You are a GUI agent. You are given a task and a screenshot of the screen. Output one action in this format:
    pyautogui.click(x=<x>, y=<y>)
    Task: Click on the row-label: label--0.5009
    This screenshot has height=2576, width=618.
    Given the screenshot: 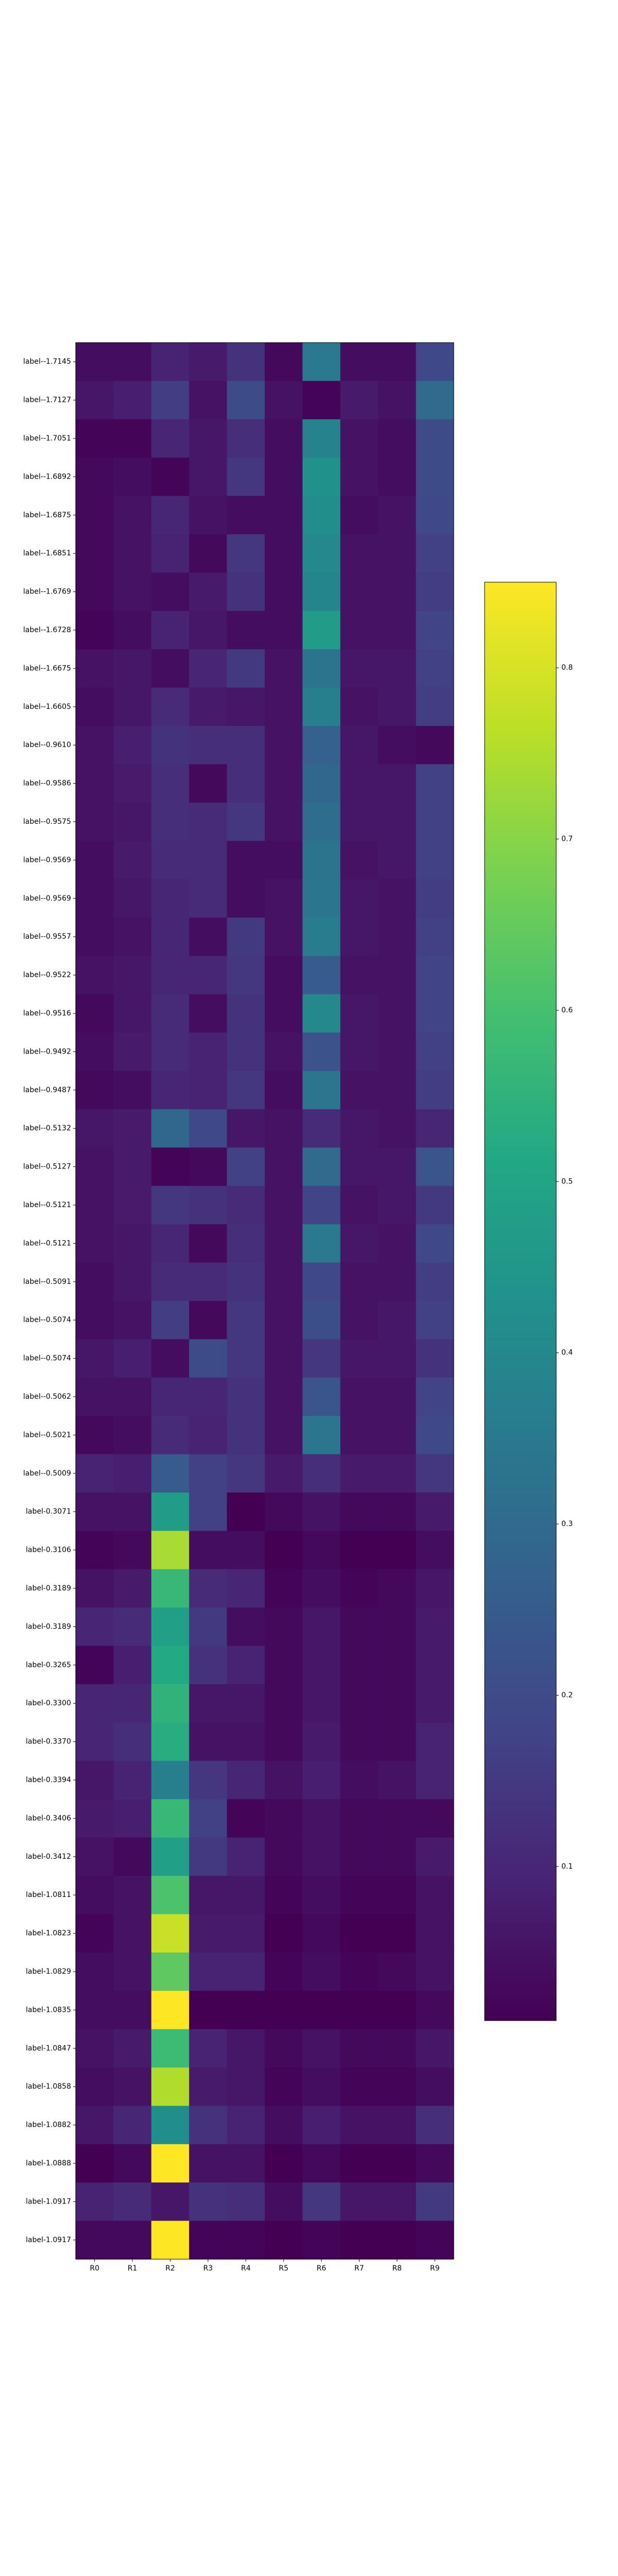 What is the action you would take?
    pyautogui.click(x=47, y=1473)
    